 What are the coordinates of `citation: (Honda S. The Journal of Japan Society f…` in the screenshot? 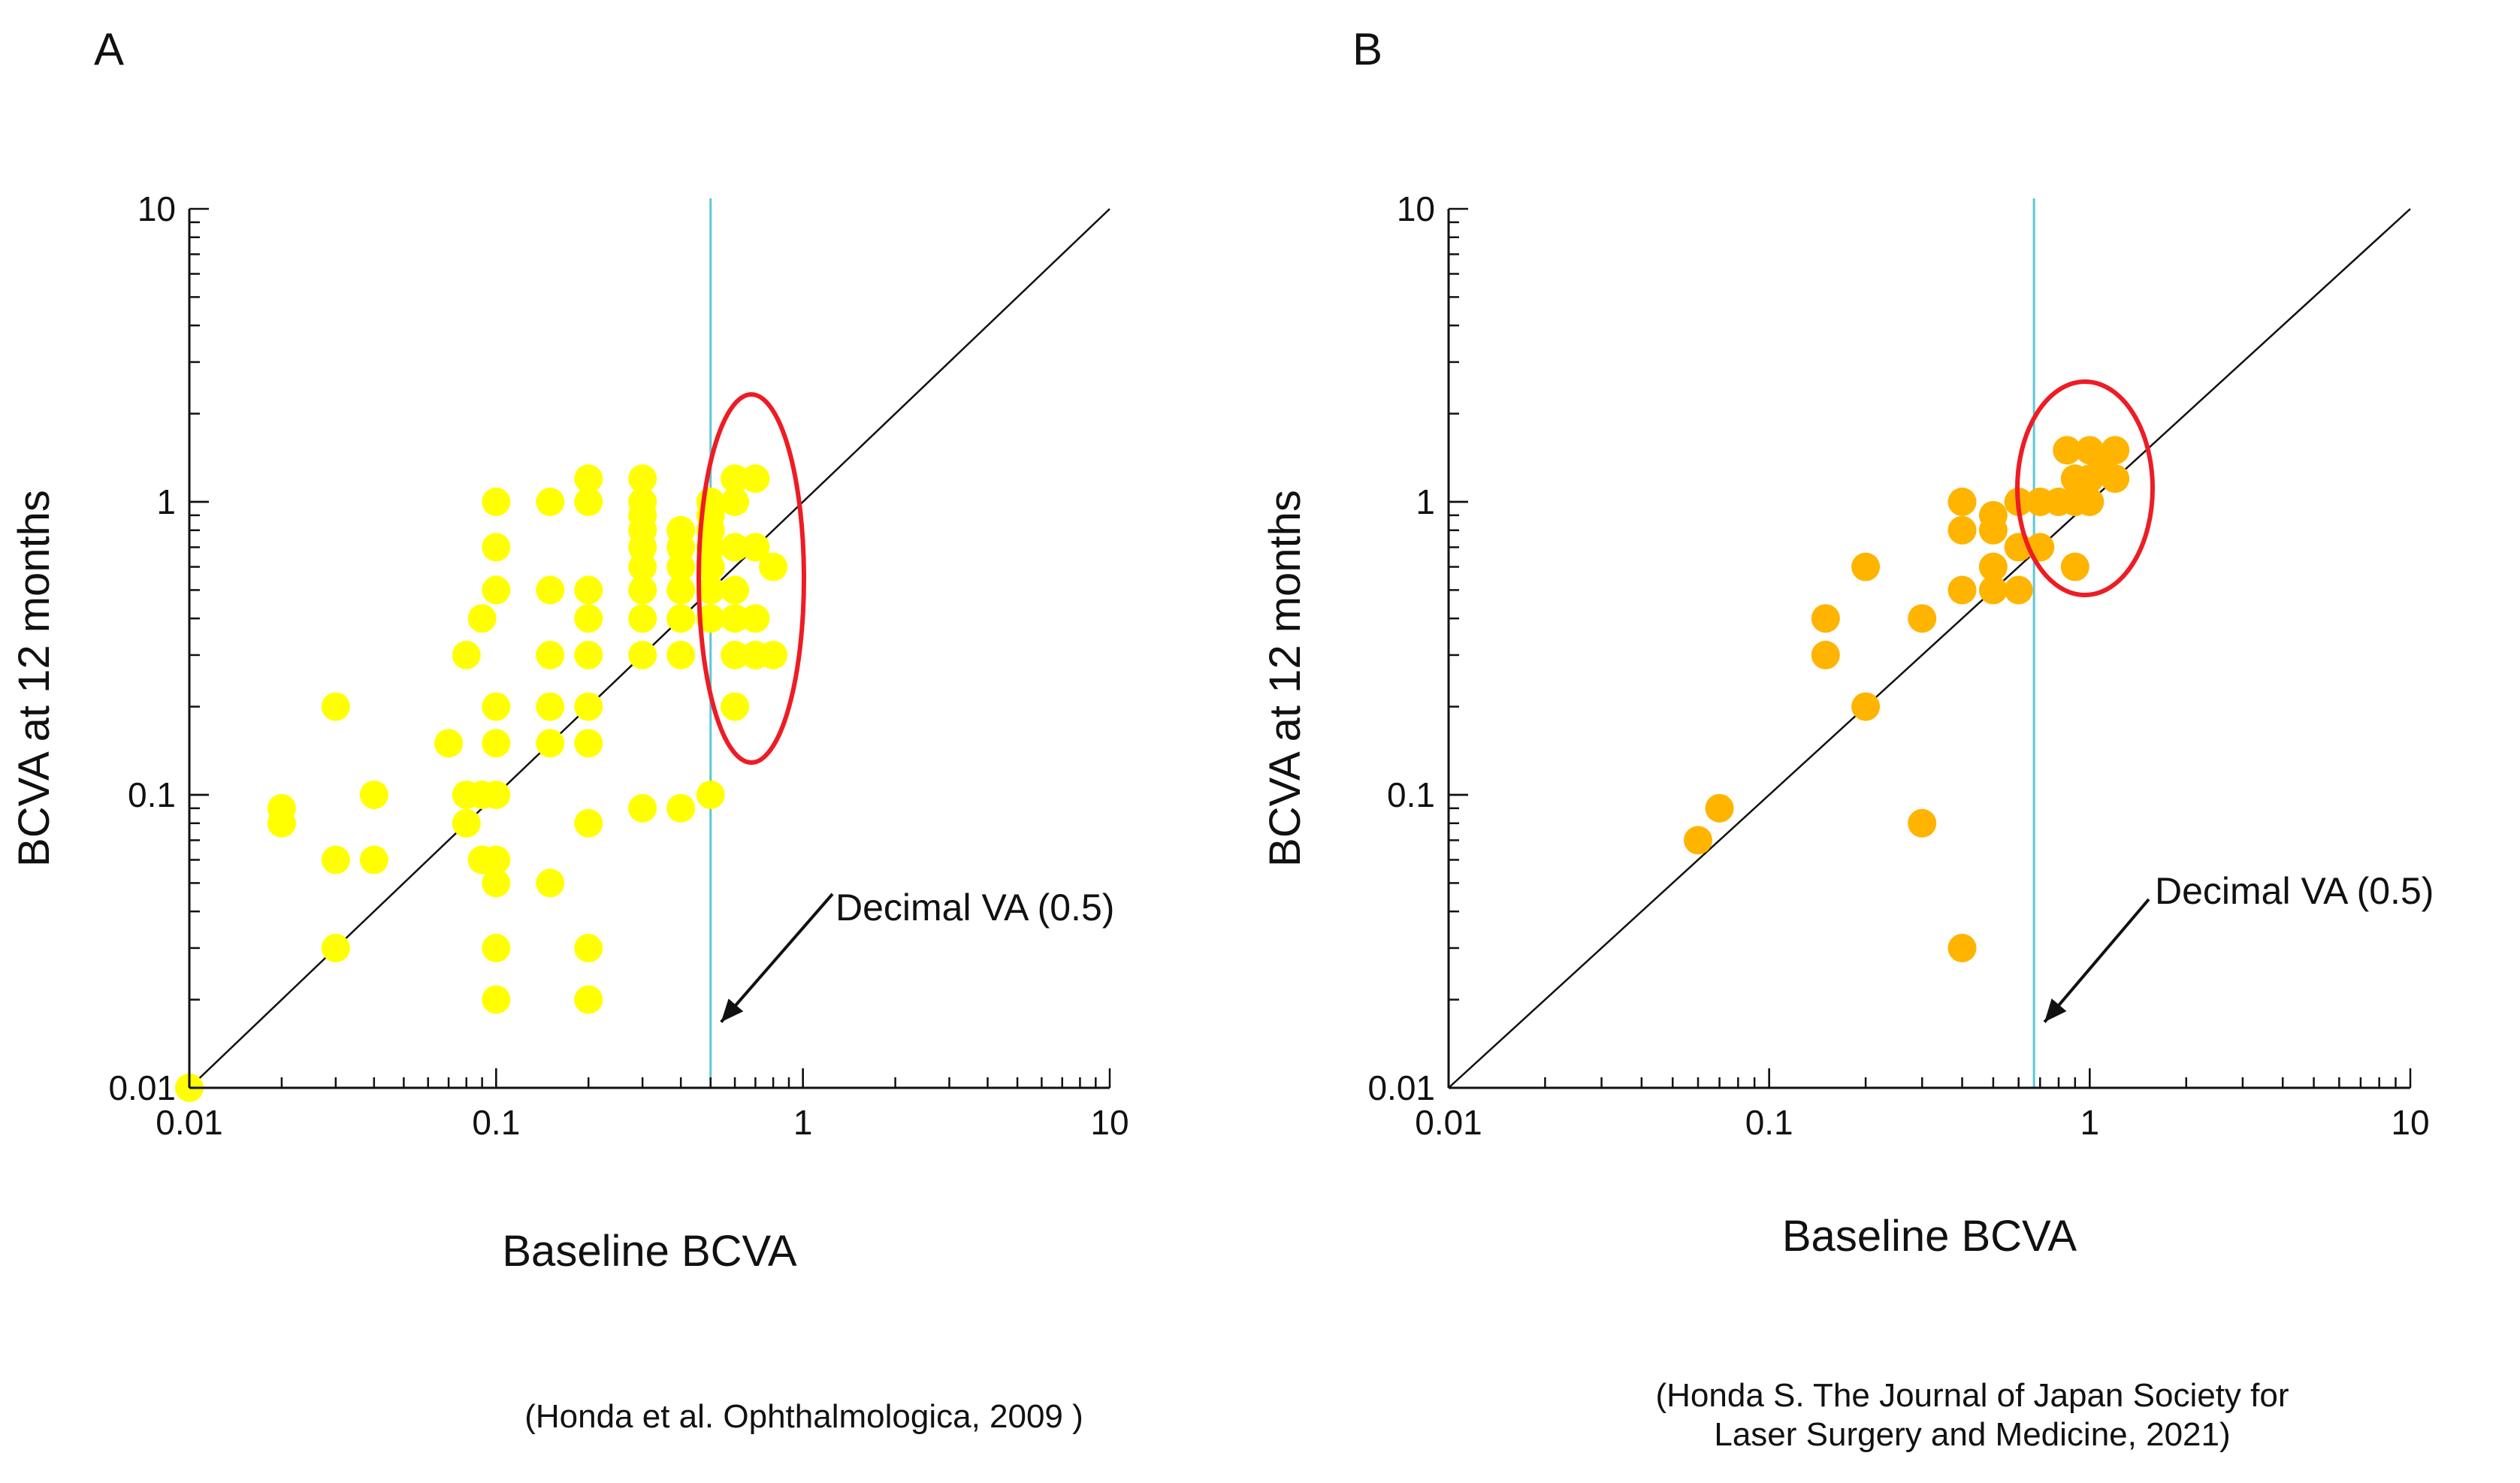 It's located at (1972, 1415).